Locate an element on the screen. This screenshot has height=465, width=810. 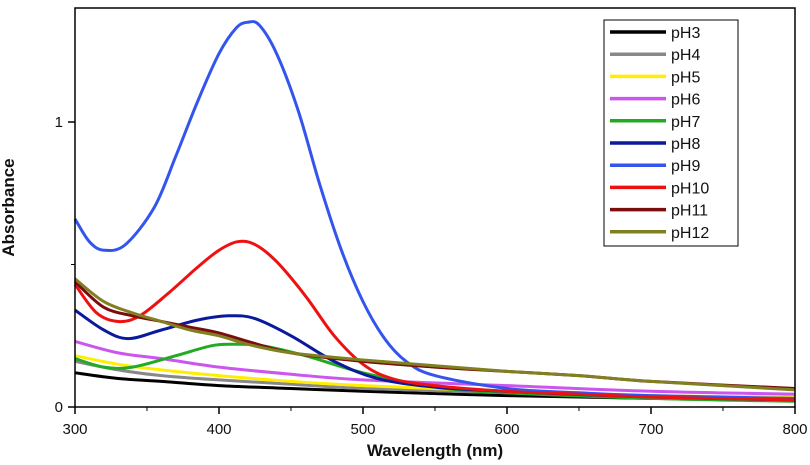
legend-label-ph5: pH5 is located at coordinates (685, 77).